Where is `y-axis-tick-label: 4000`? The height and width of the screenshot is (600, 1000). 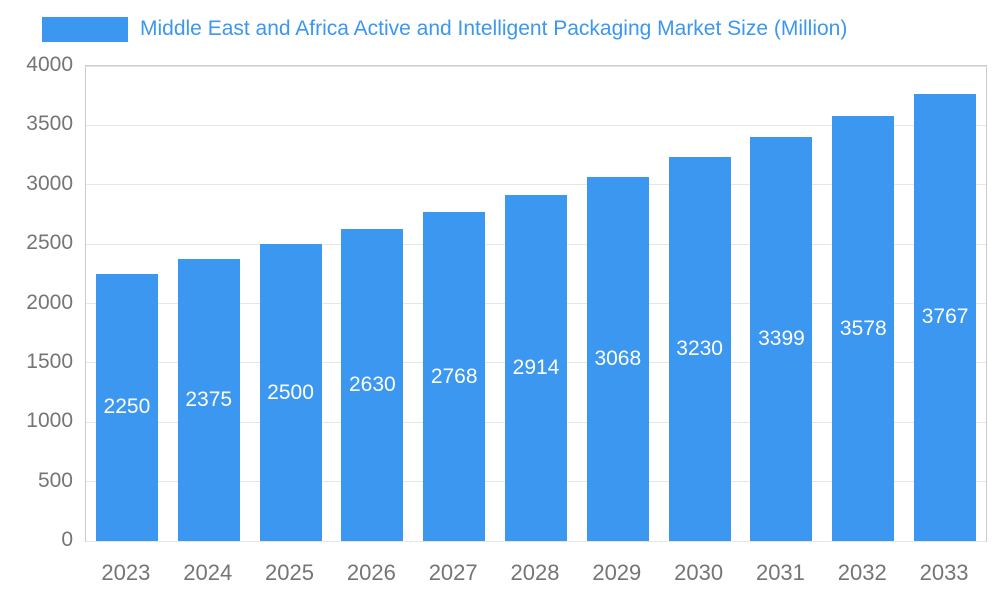
y-axis-tick-label: 4000 is located at coordinates (49, 64).